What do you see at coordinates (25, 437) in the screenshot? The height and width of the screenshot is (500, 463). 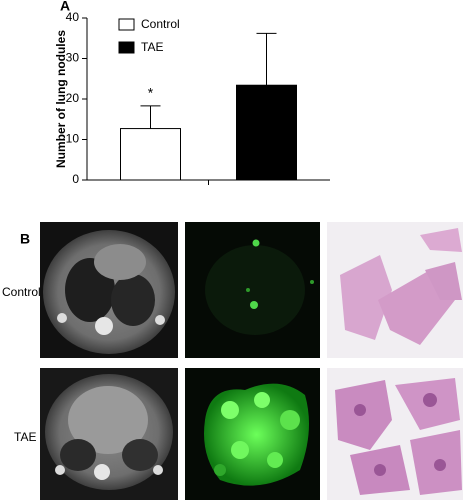 I see `row-label: TAE` at bounding box center [25, 437].